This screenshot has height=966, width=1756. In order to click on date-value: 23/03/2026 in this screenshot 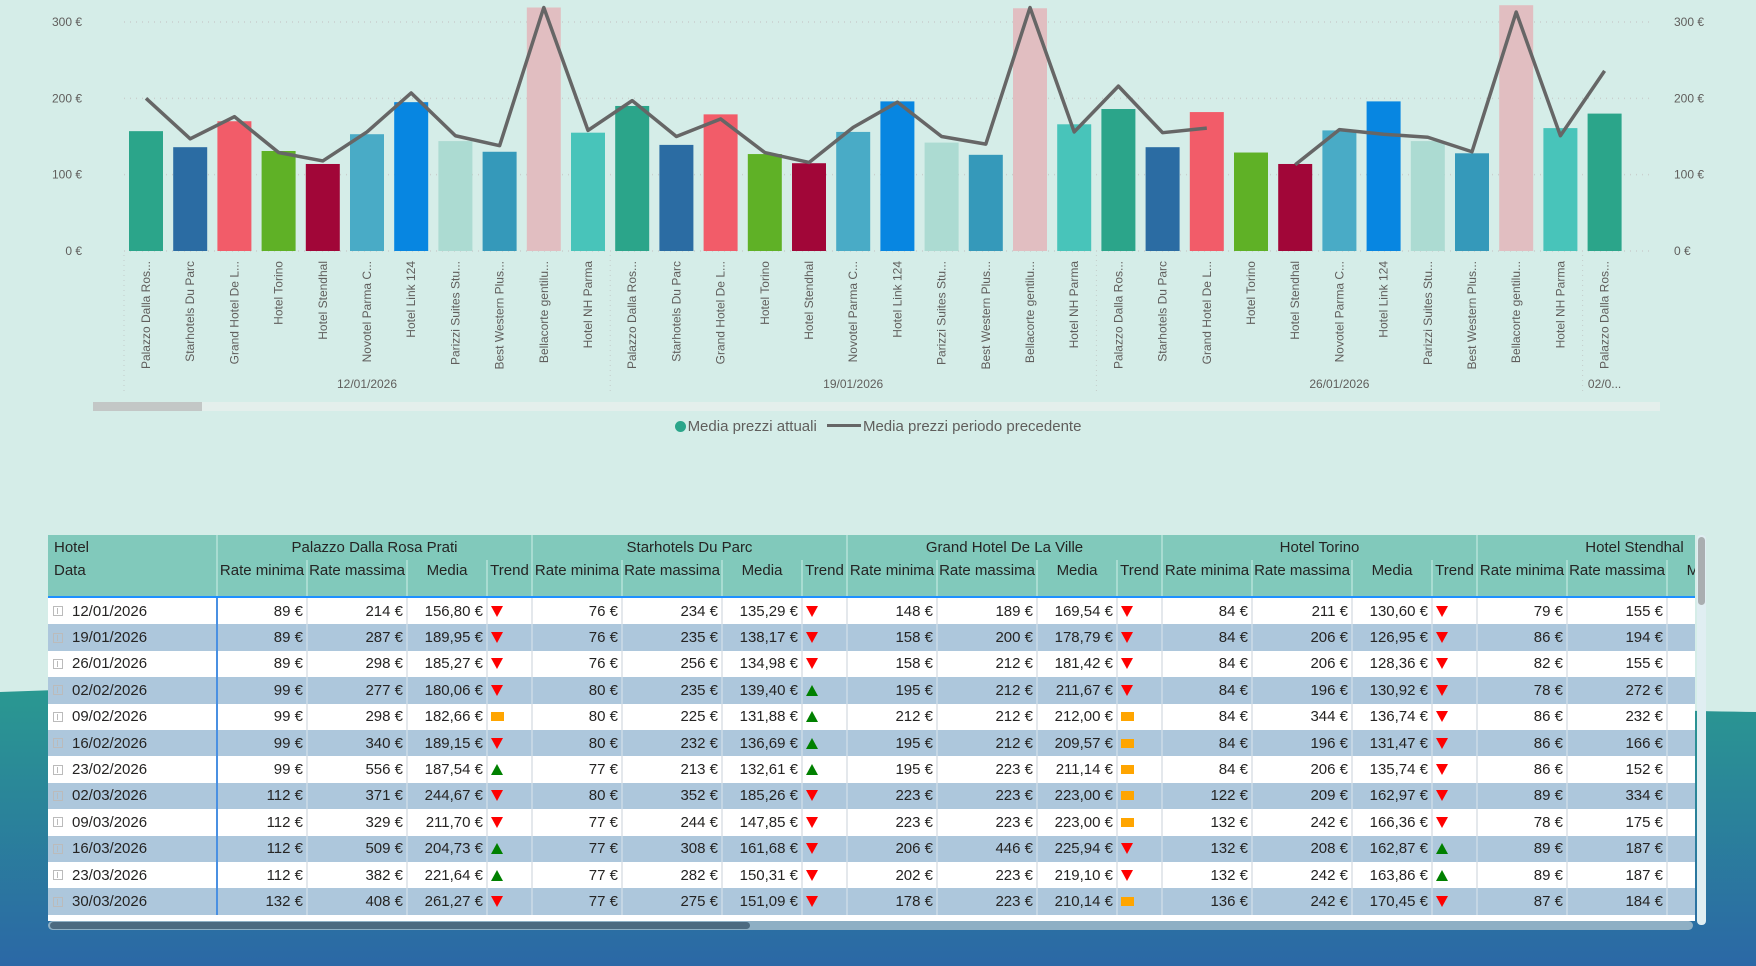, I will do `click(110, 875)`.